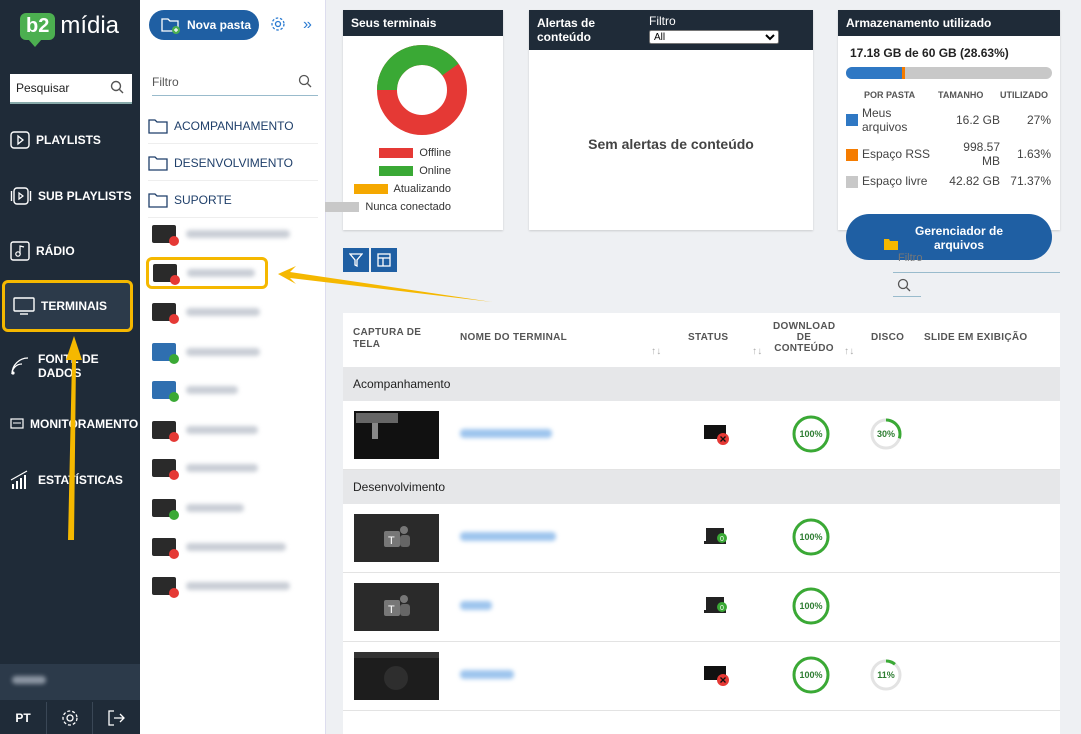 This screenshot has height=734, width=1081. What do you see at coordinates (115, 718) in the screenshot?
I see `logout-button` at bounding box center [115, 718].